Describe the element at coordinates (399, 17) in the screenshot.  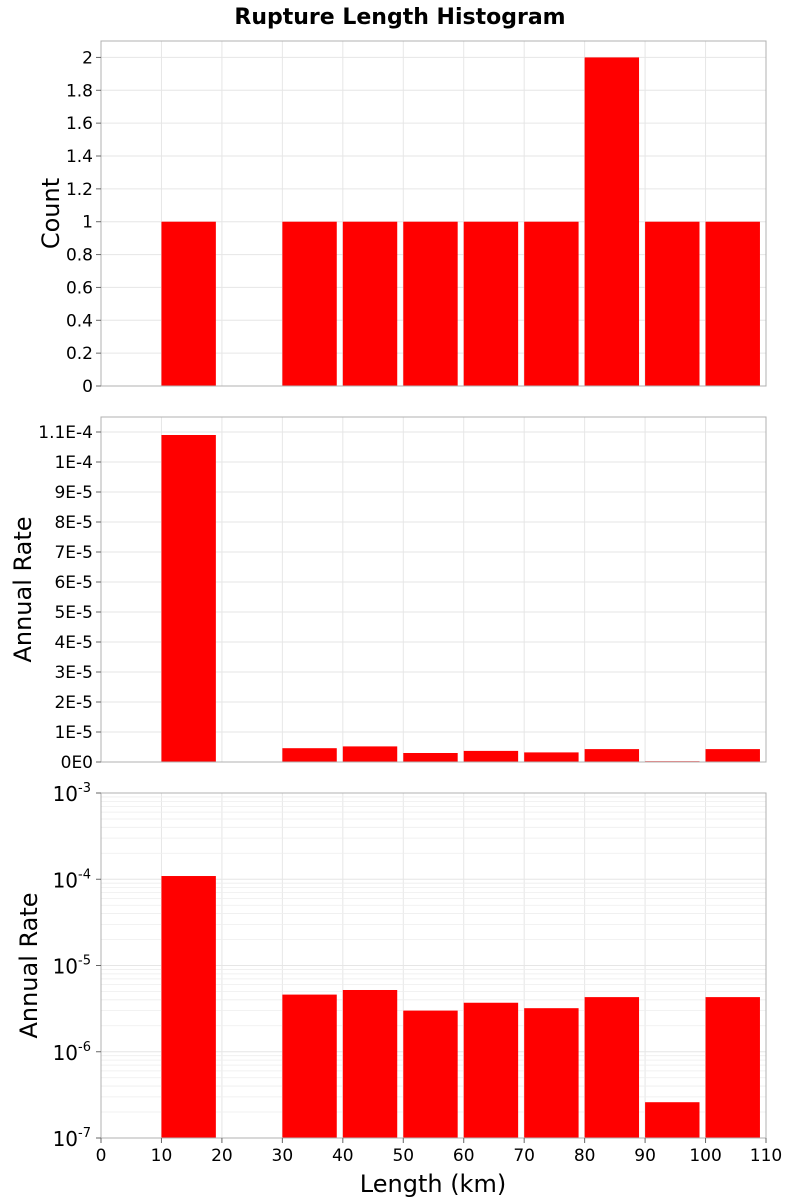
I see `chart-title: Rupture Length Histogram` at that location.